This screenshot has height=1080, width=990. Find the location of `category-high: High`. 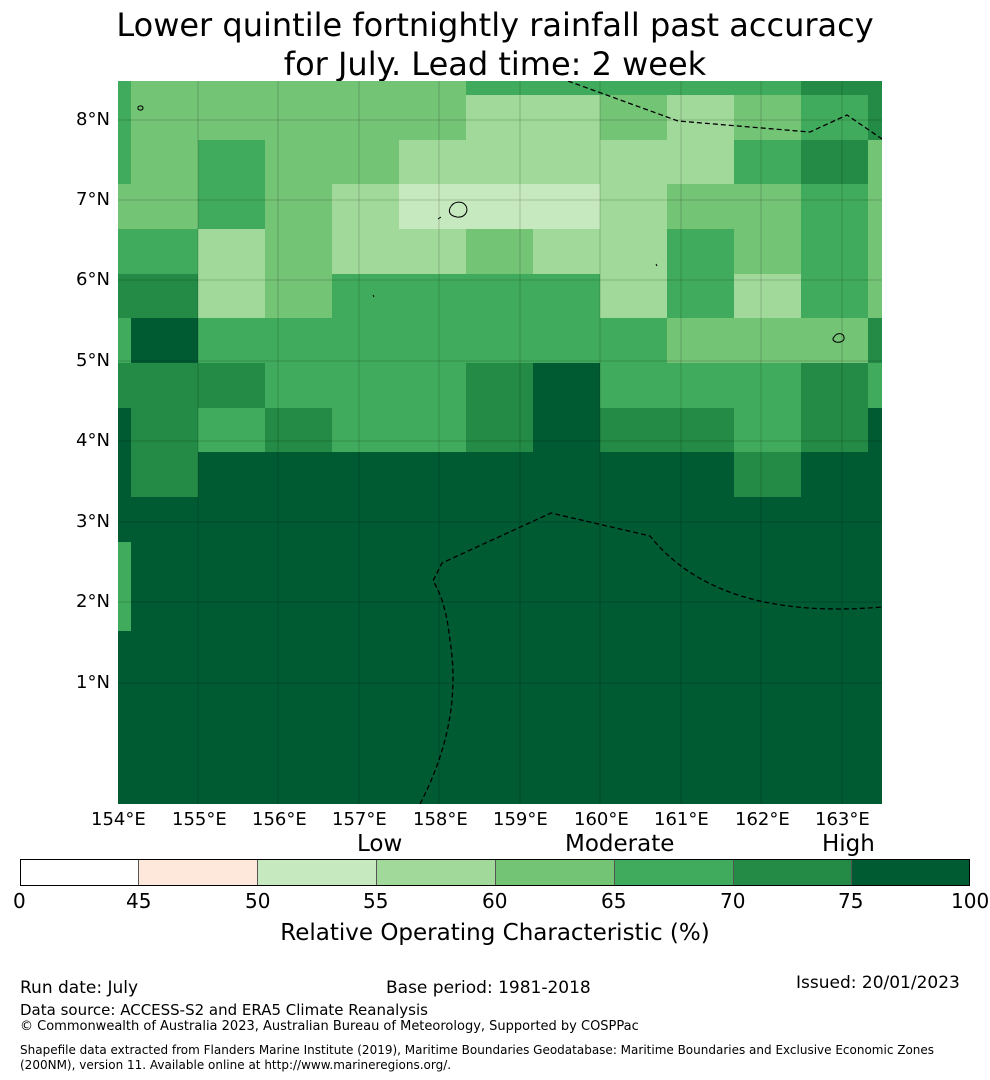

category-high: High is located at coordinates (848, 844).